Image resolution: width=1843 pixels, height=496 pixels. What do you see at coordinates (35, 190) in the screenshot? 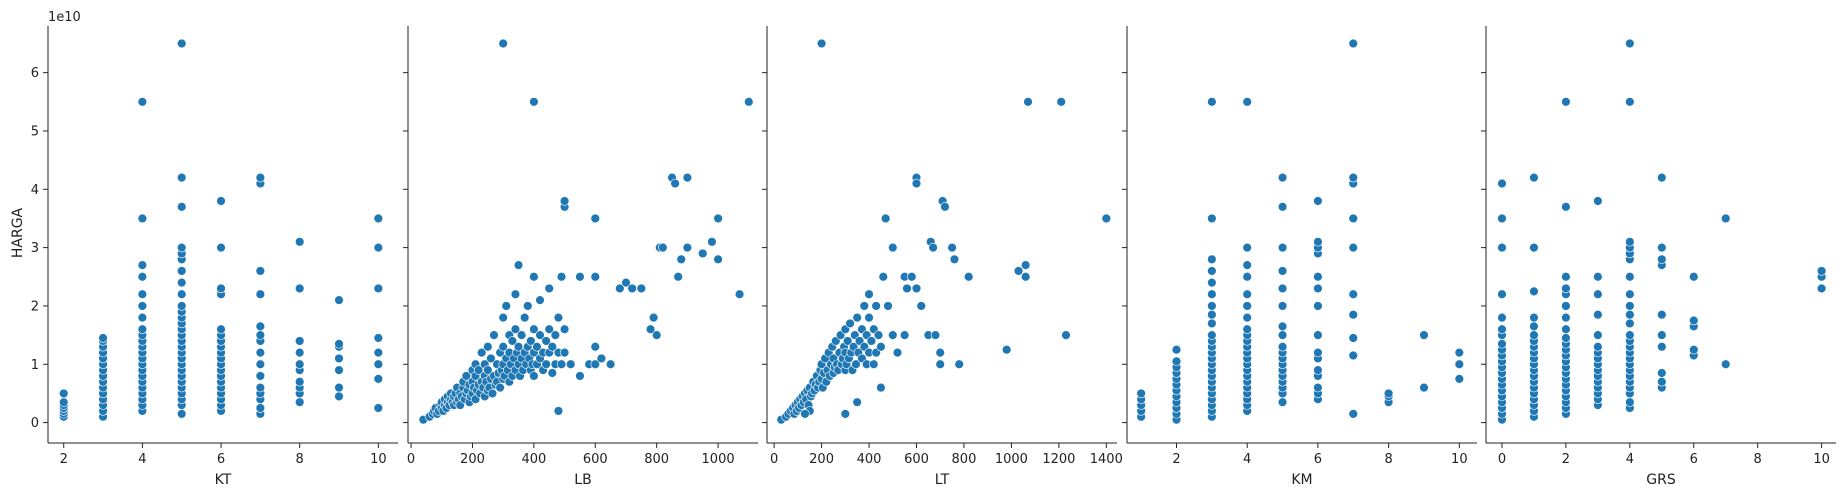
I see `y-tick-label: 4` at bounding box center [35, 190].